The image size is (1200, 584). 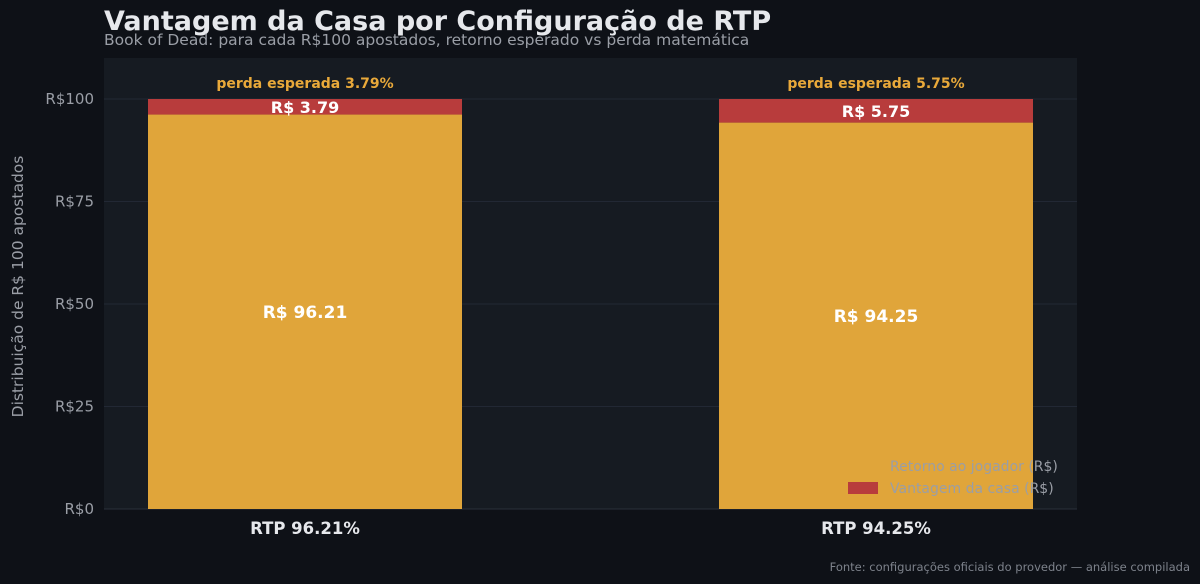 I want to click on legend-label: Vantagem da casa (R$), so click(x=972, y=489).